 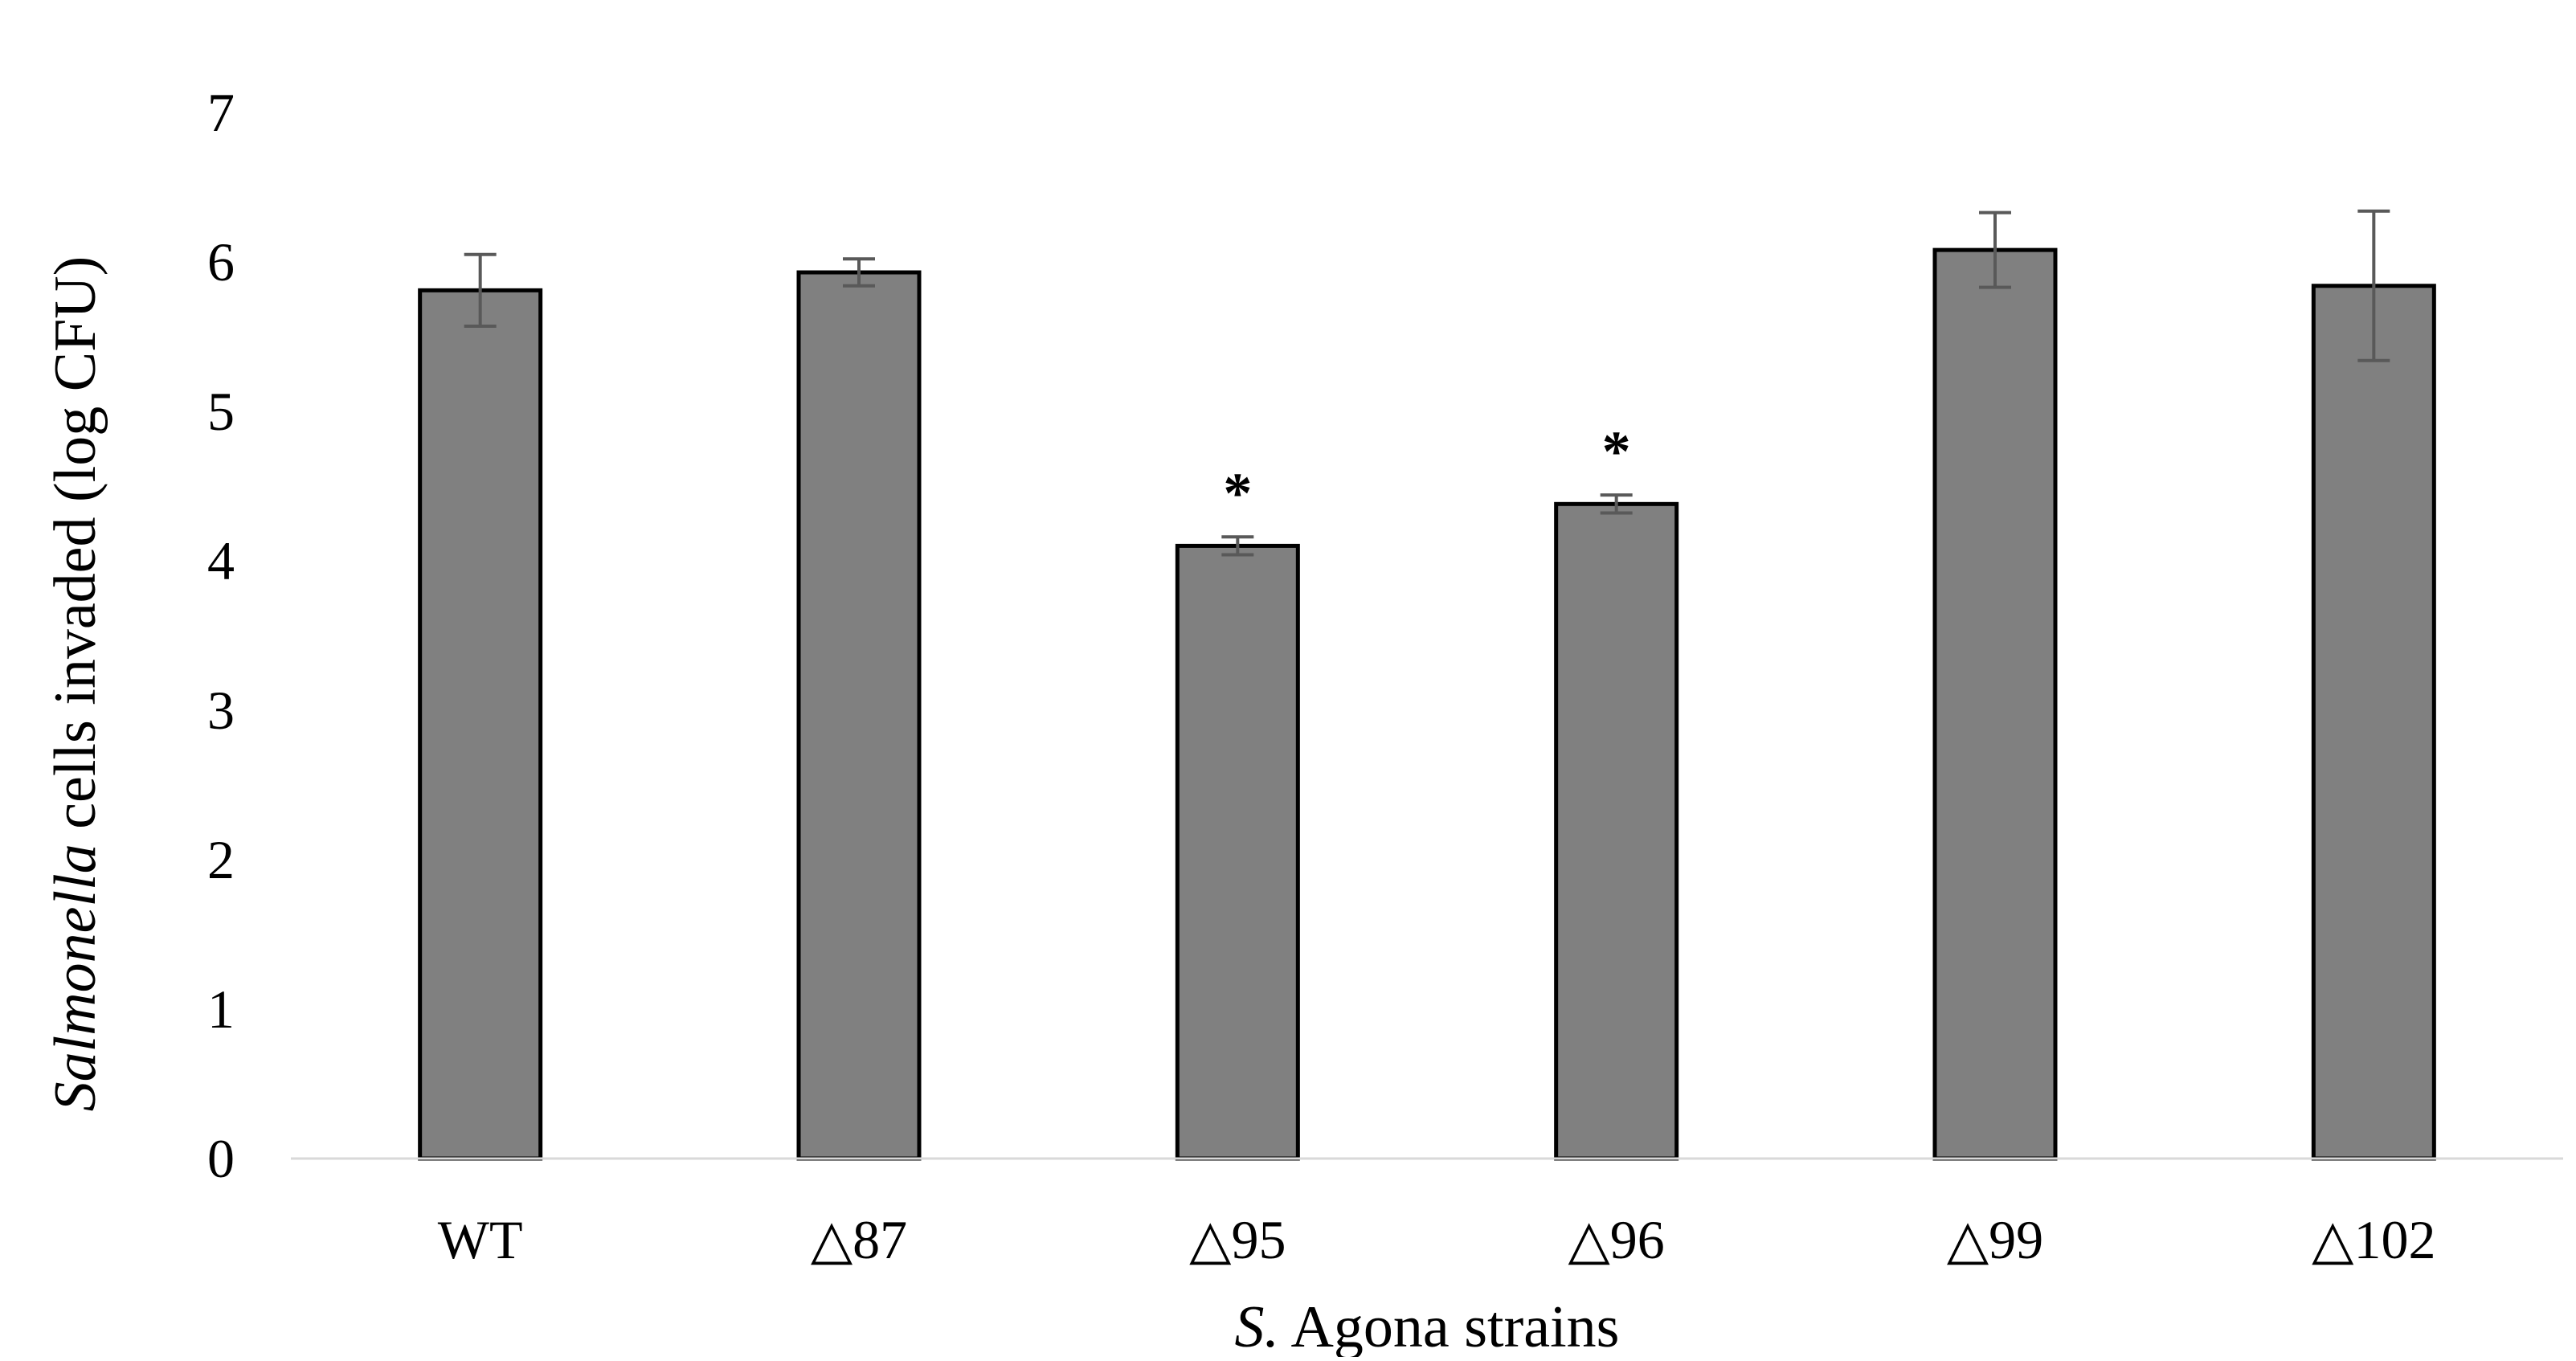 What do you see at coordinates (221, 412) in the screenshot?
I see `y-tick-label: 5` at bounding box center [221, 412].